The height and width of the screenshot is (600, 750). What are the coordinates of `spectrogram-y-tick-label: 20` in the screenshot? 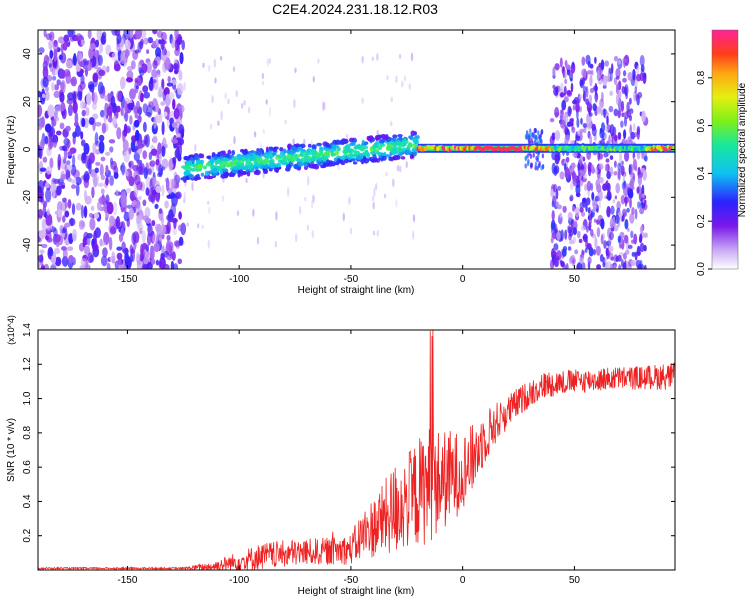 It's located at (27, 102).